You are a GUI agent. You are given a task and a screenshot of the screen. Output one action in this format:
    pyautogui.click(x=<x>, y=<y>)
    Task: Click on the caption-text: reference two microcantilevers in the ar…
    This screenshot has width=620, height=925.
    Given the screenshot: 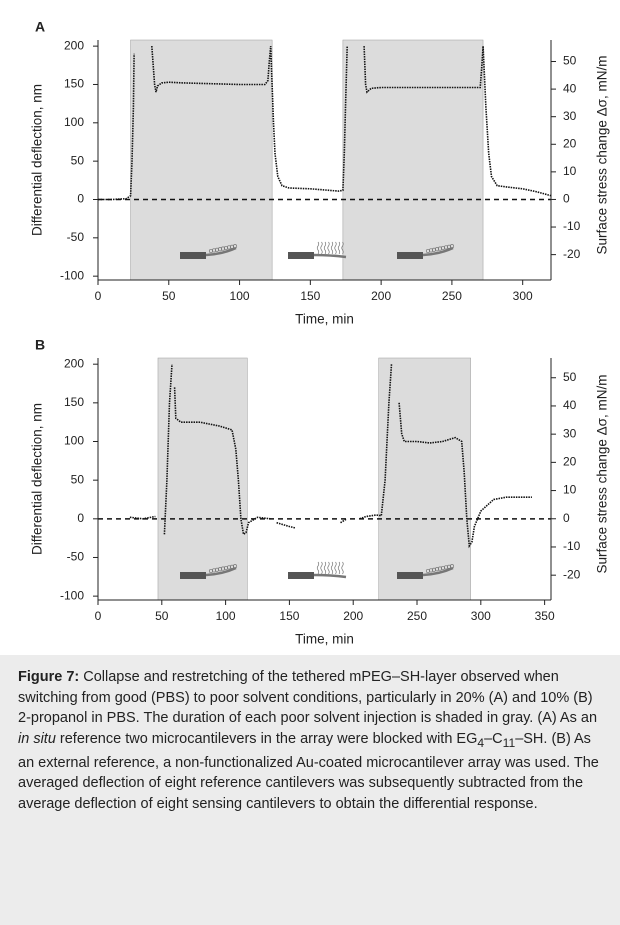 What is the action you would take?
    pyautogui.click(x=266, y=738)
    